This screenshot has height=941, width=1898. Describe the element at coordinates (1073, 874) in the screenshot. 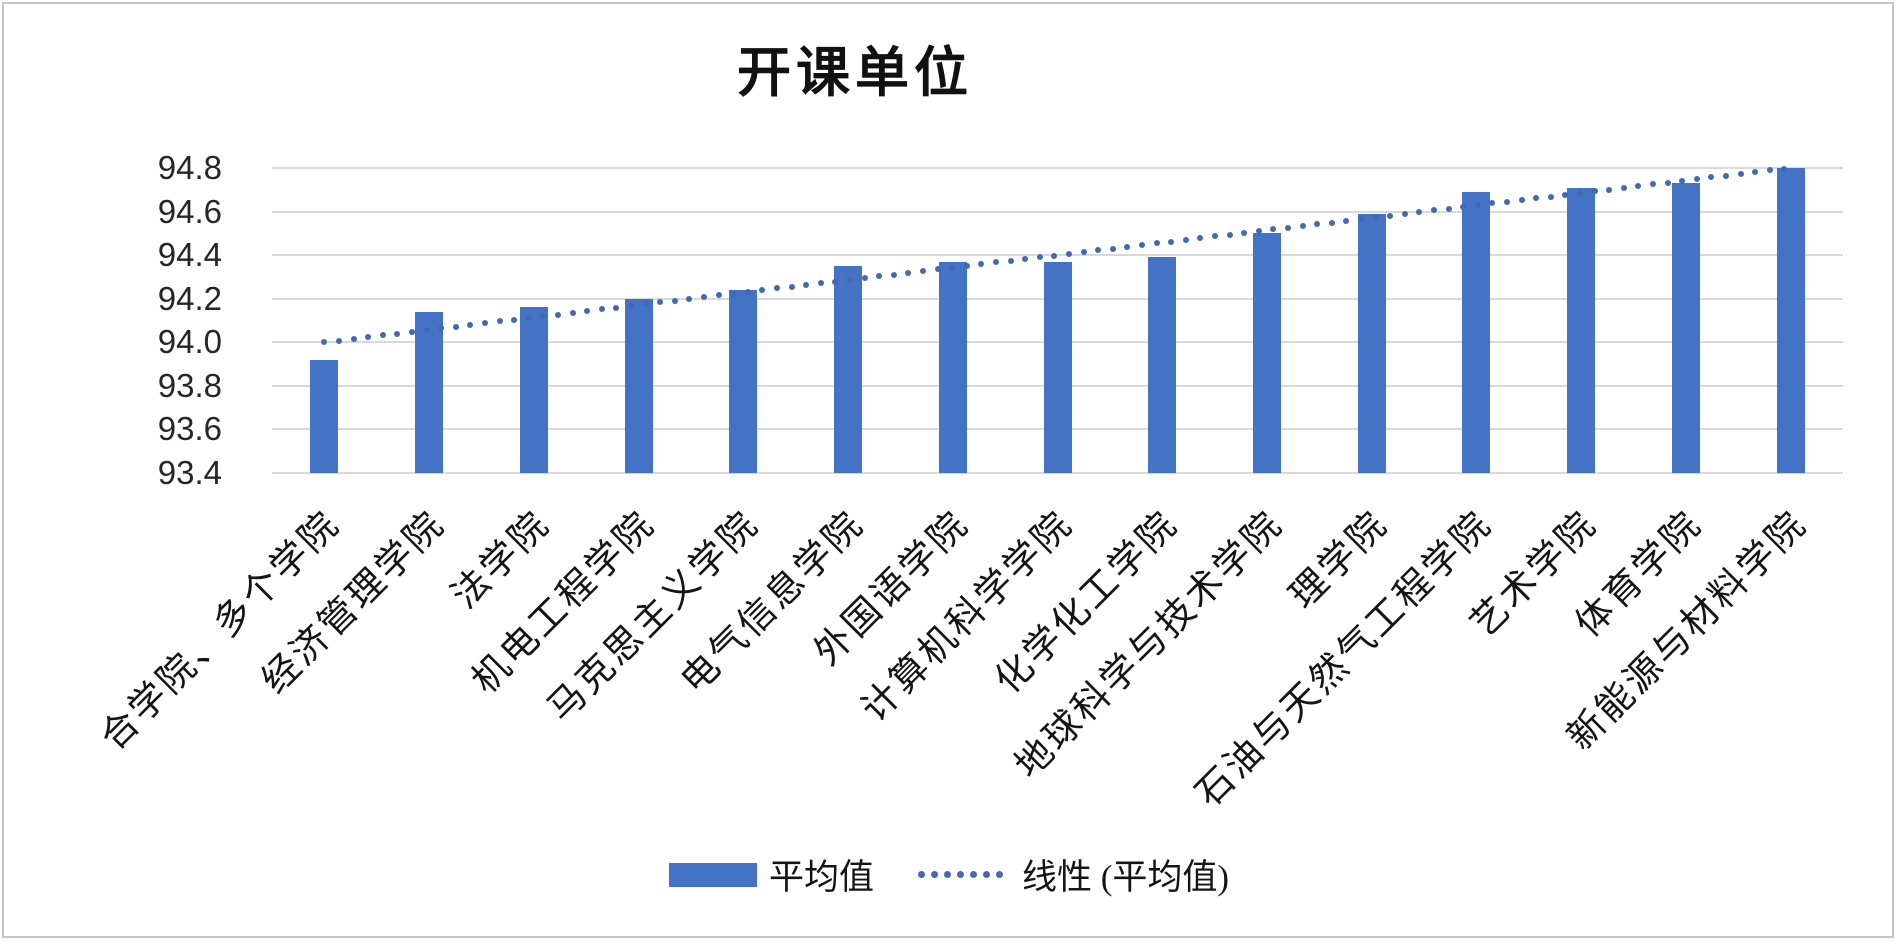

I see `legend-item-trendline: 线性 (平均值)` at that location.